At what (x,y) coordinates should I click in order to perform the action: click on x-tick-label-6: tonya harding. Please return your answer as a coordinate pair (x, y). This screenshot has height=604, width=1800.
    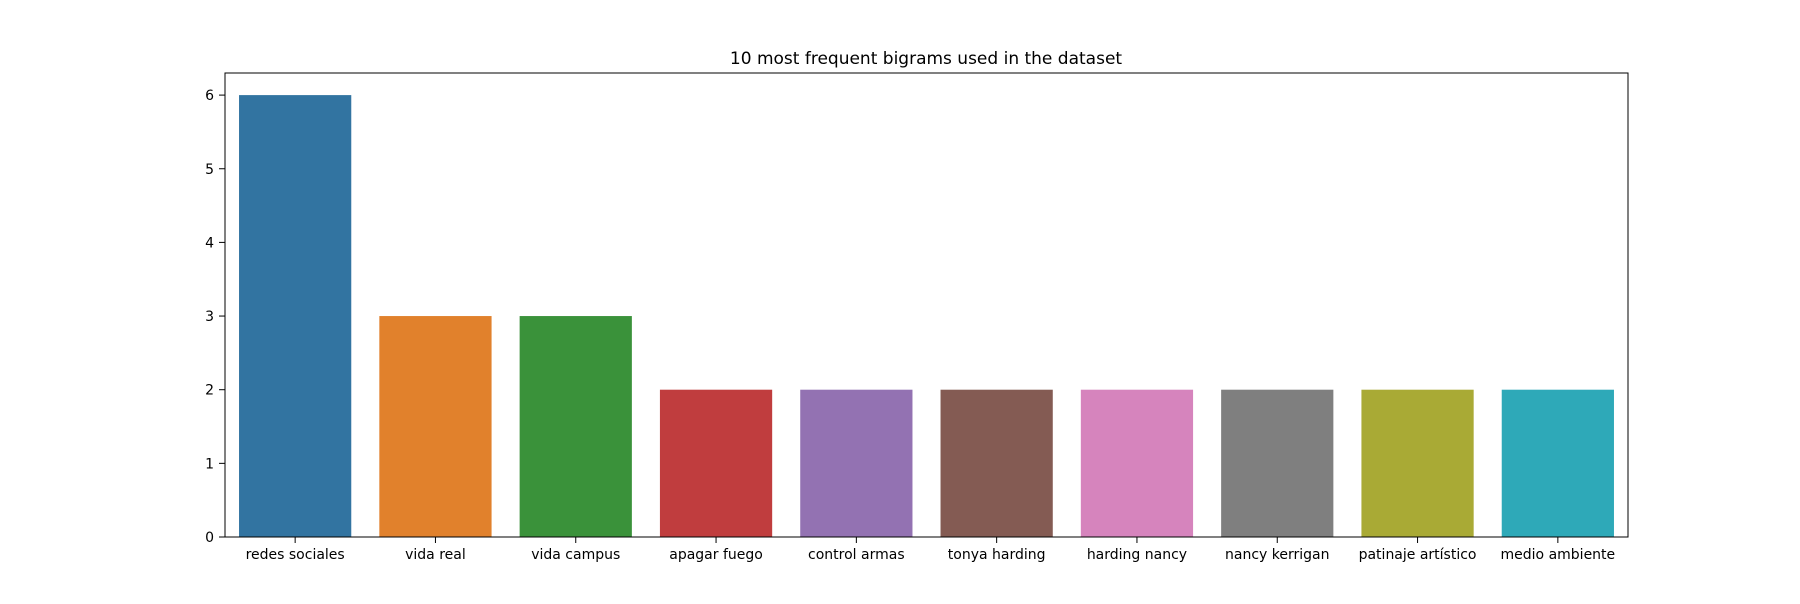
    Looking at the image, I should click on (997, 555).